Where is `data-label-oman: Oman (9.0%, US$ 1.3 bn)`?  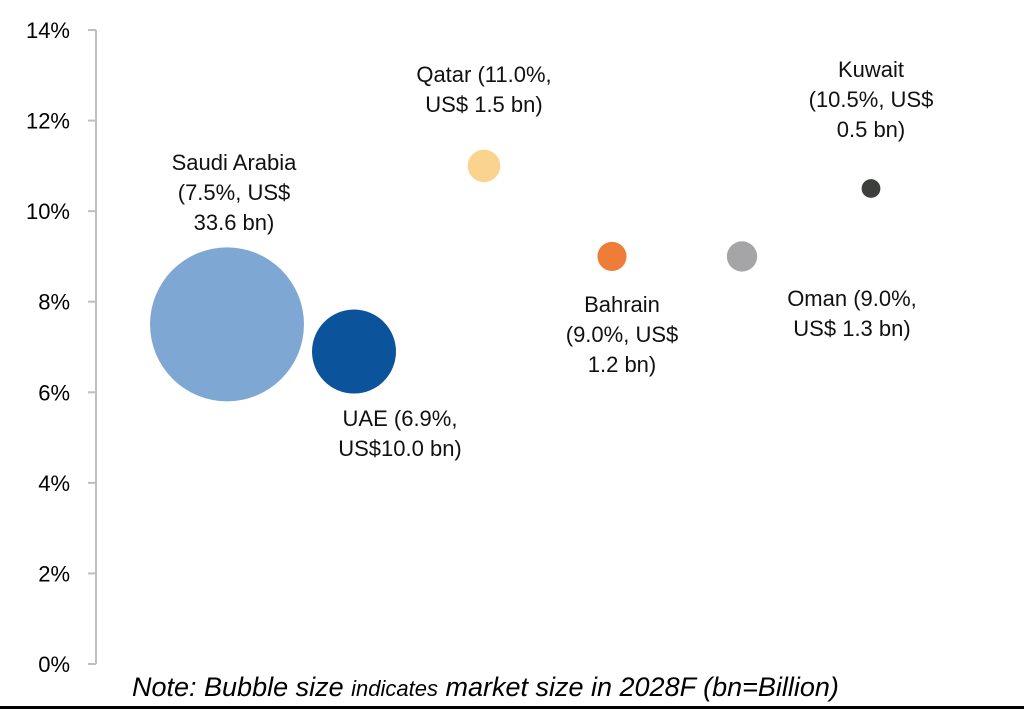 data-label-oman: Oman (9.0%, US$ 1.3 bn) is located at coordinates (852, 313).